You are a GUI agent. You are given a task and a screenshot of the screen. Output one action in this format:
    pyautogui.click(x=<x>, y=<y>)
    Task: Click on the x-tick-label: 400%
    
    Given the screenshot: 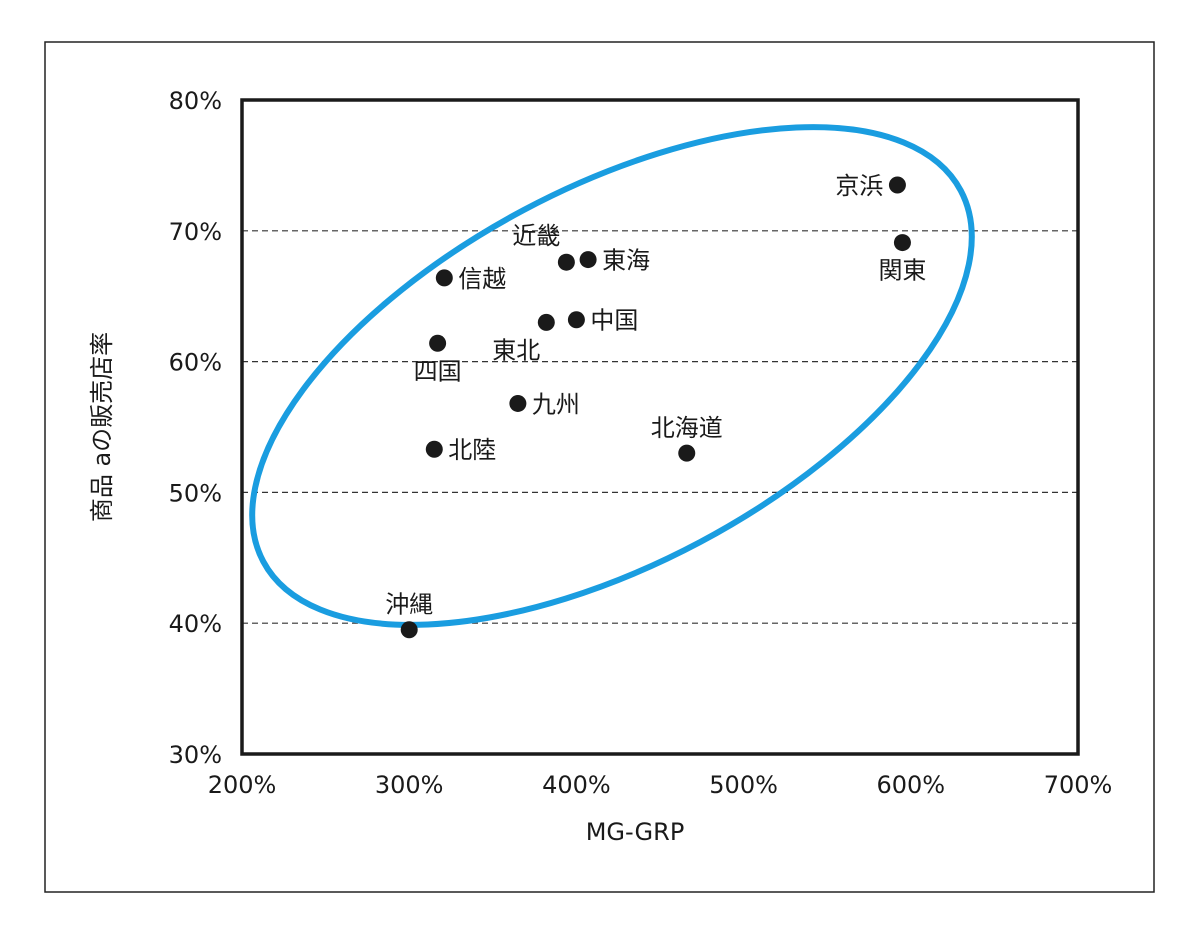 What is the action you would take?
    pyautogui.click(x=576, y=785)
    